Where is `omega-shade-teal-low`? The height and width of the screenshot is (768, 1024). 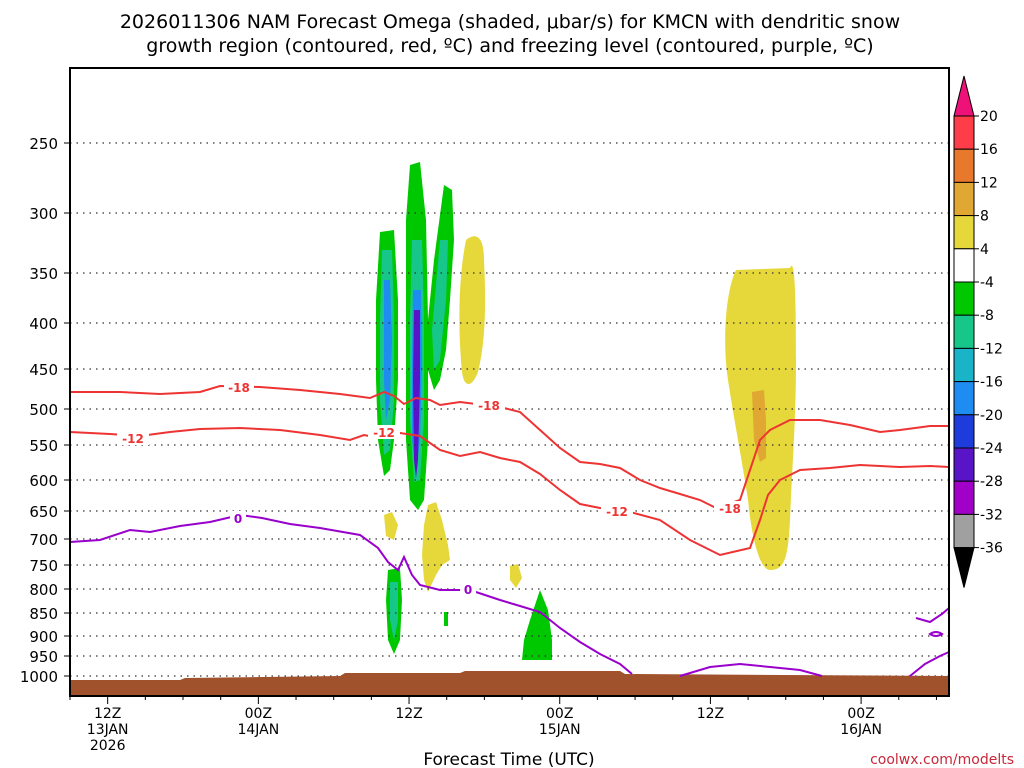 omega-shade-teal-low is located at coordinates (394, 611).